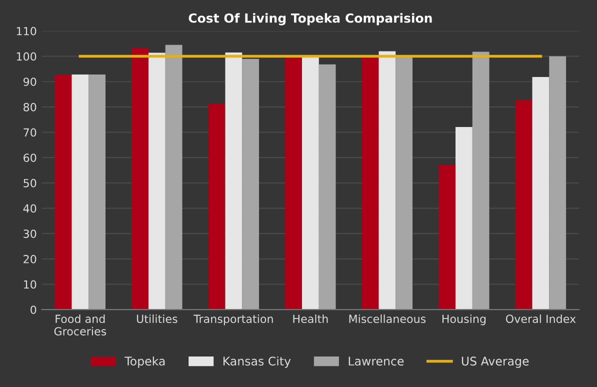  Describe the element at coordinates (26, 31) in the screenshot. I see `y-tick-label: 110` at that location.